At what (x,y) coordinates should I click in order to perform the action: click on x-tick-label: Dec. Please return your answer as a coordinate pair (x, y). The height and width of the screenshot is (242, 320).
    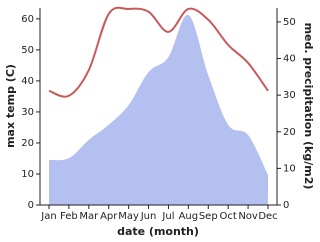
    Looking at the image, I should click on (267, 216).